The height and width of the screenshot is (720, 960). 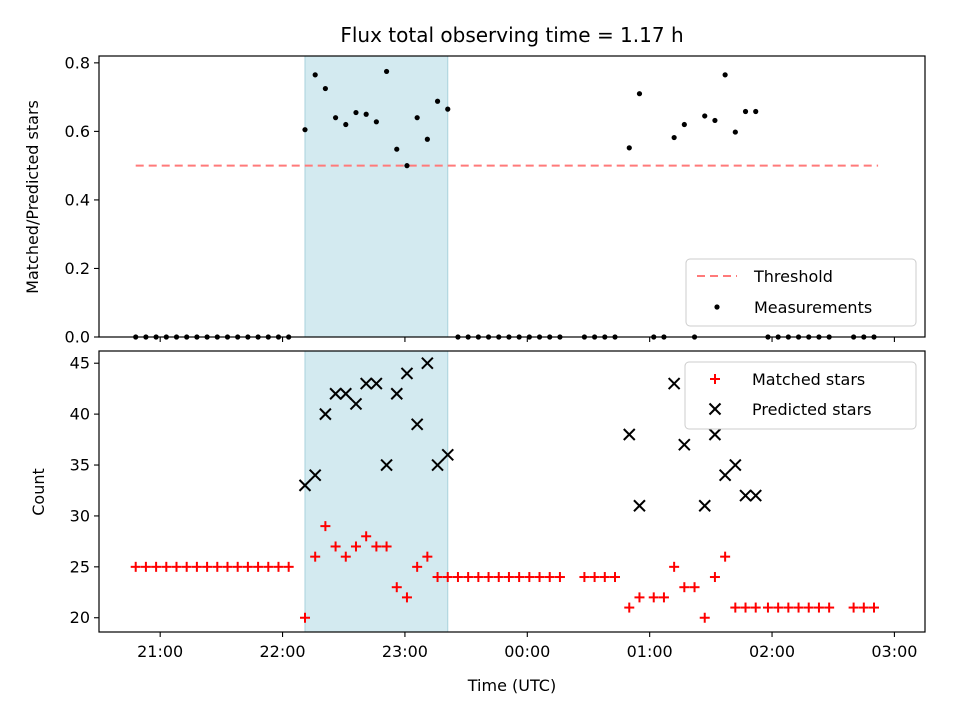 What do you see at coordinates (801, 292) in the screenshot?
I see `top-legend-box` at bounding box center [801, 292].